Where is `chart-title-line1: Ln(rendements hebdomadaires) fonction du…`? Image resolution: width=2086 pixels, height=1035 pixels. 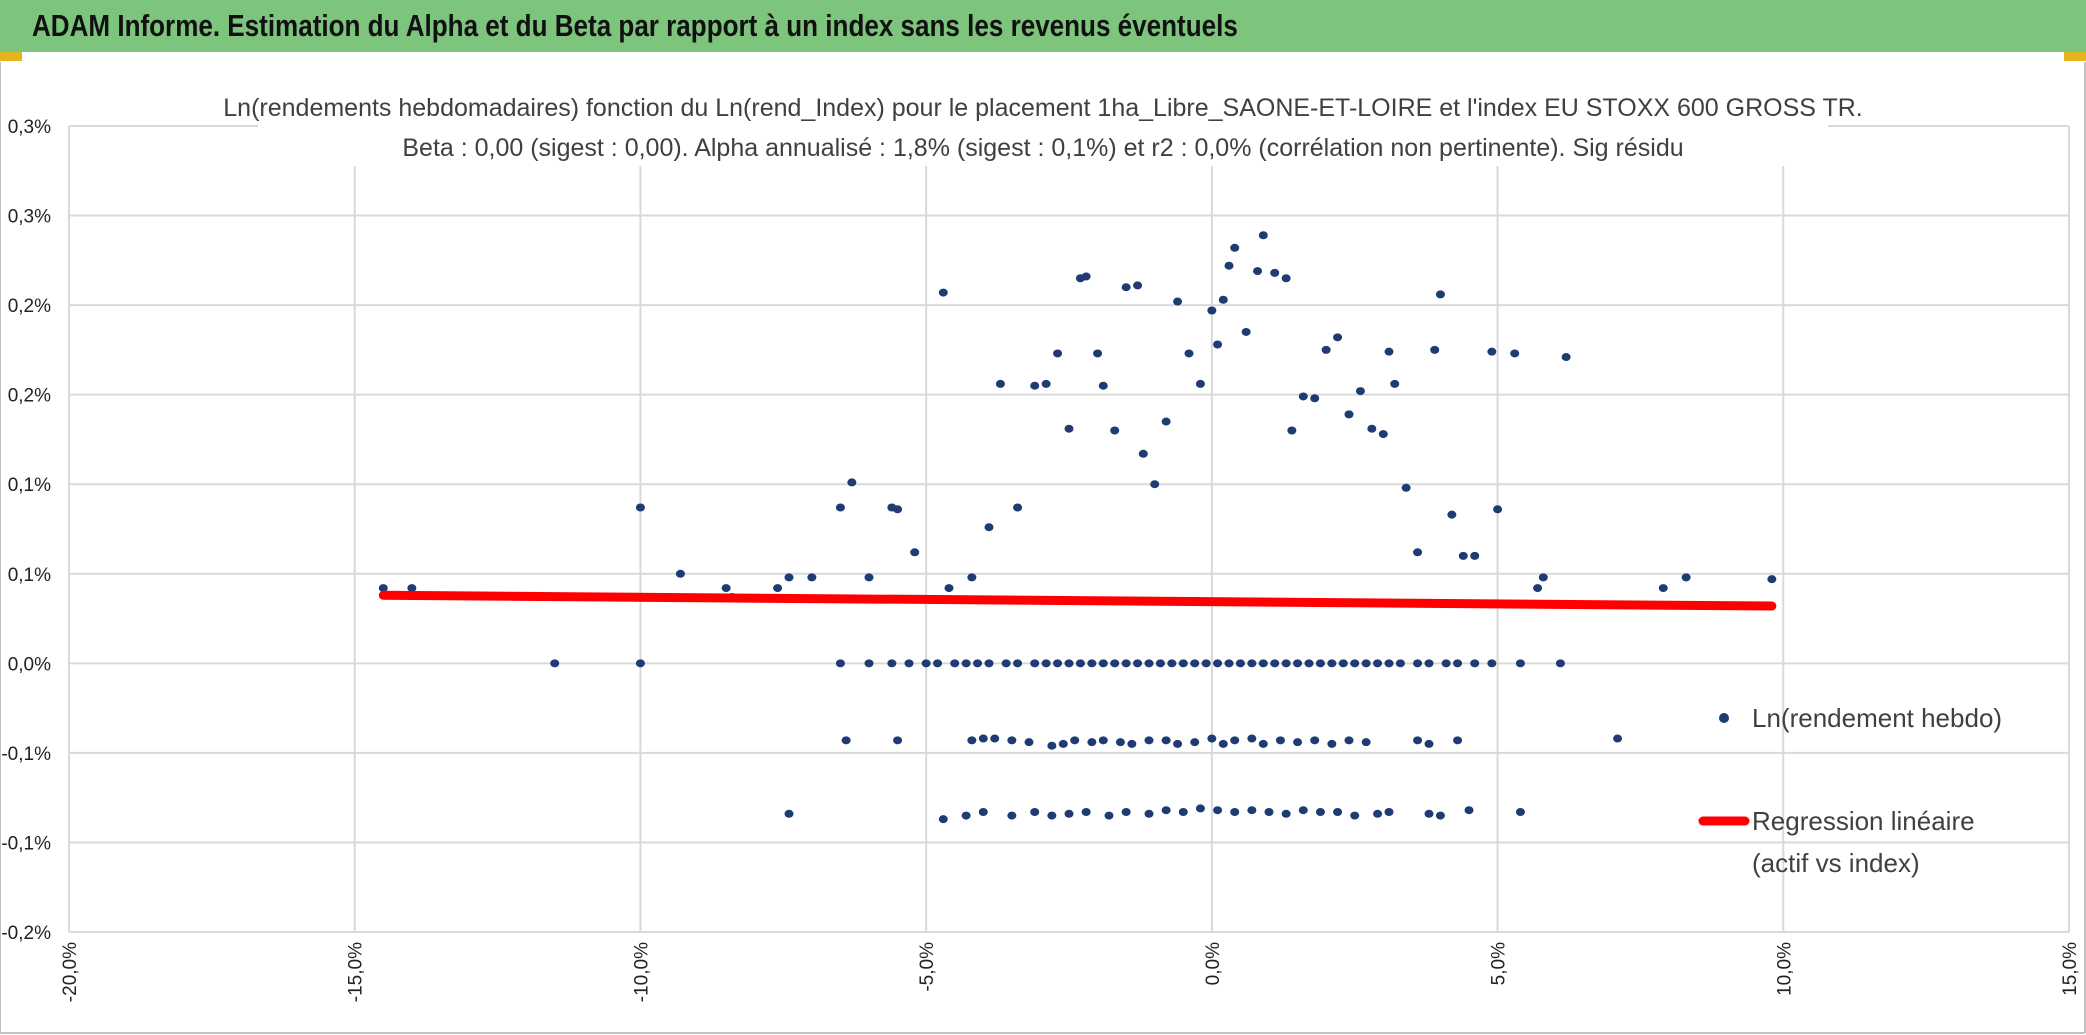
chart-title-line1: Ln(rendements hebdomadaires) fonction du… is located at coordinates (1042, 108).